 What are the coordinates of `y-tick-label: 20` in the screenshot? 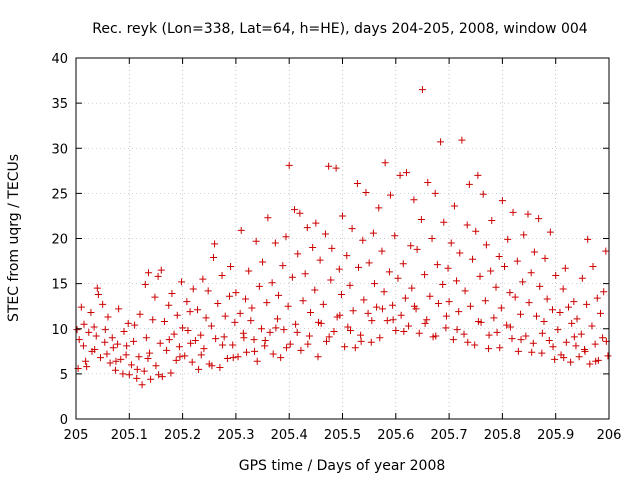 It's located at (59, 240).